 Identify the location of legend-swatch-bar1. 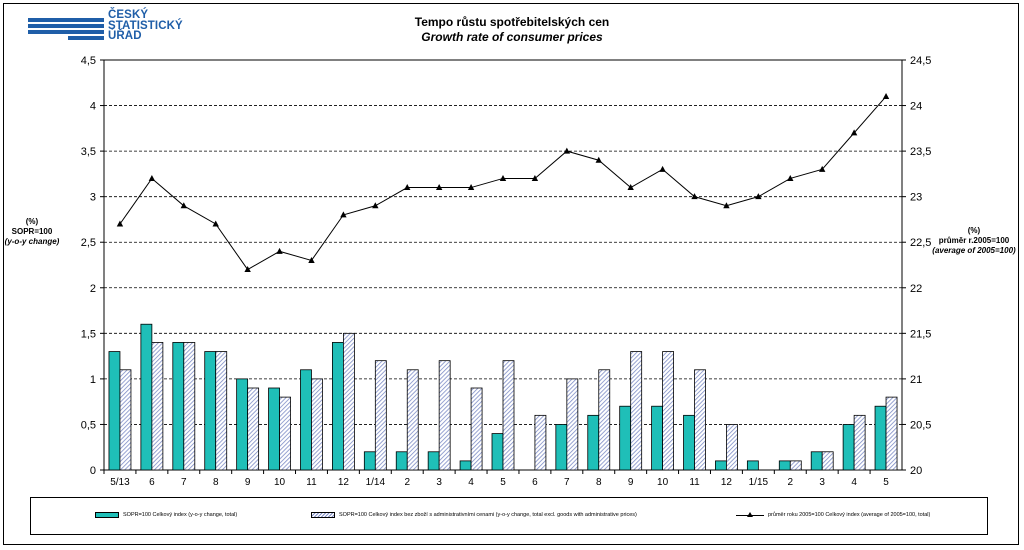
(107, 515).